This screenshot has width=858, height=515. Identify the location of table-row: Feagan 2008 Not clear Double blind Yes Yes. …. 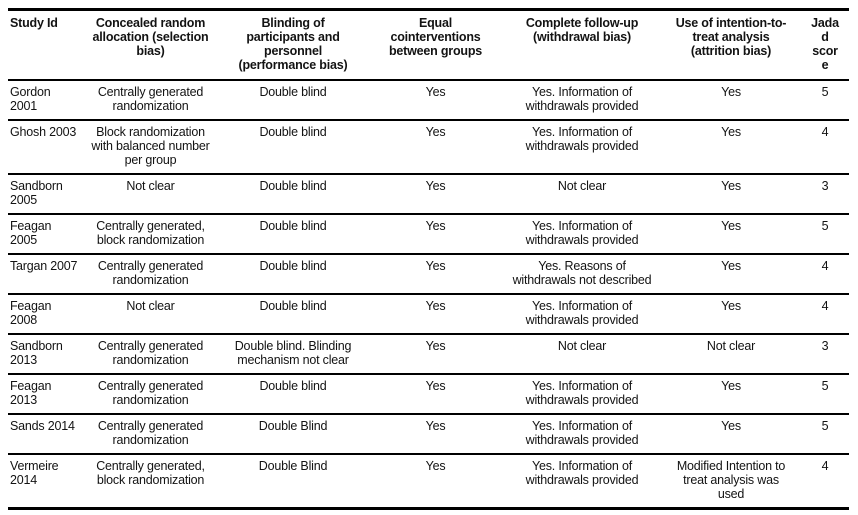
(428, 313).